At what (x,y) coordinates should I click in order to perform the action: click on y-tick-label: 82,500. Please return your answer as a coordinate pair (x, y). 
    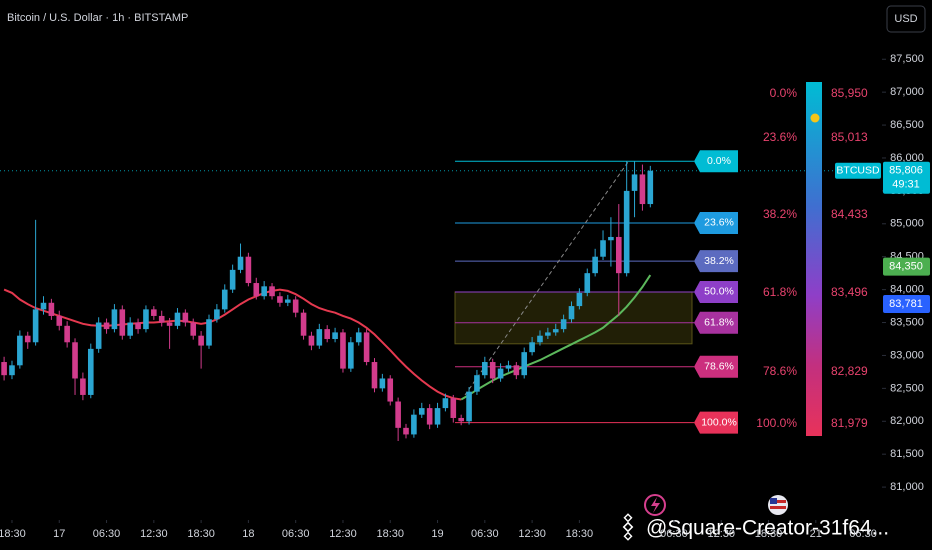
    Looking at the image, I should click on (907, 388).